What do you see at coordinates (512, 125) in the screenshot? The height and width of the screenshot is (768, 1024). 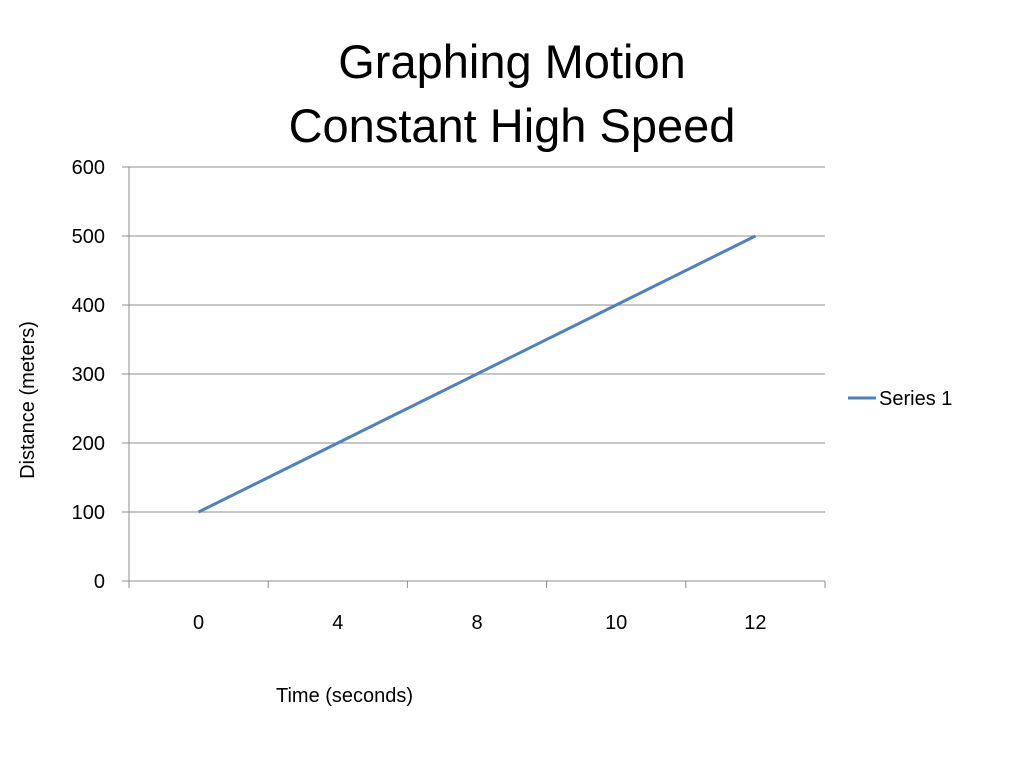 I see `chart-title-line-2: Constant High Speed` at bounding box center [512, 125].